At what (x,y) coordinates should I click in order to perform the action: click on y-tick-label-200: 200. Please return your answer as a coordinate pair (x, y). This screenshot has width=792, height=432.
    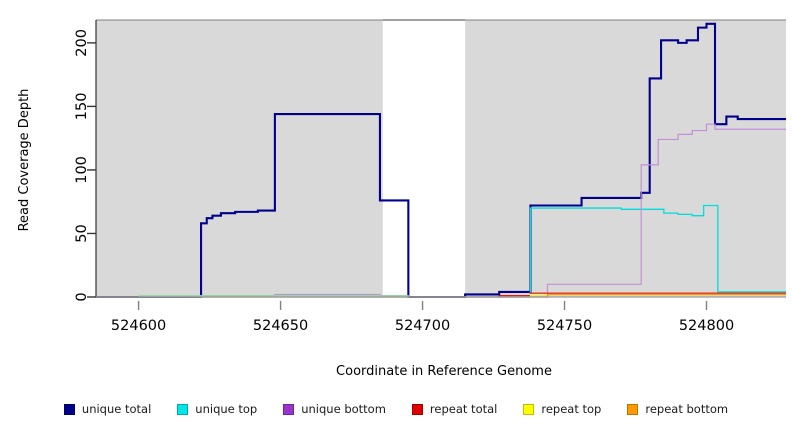
    Looking at the image, I should click on (82, 43).